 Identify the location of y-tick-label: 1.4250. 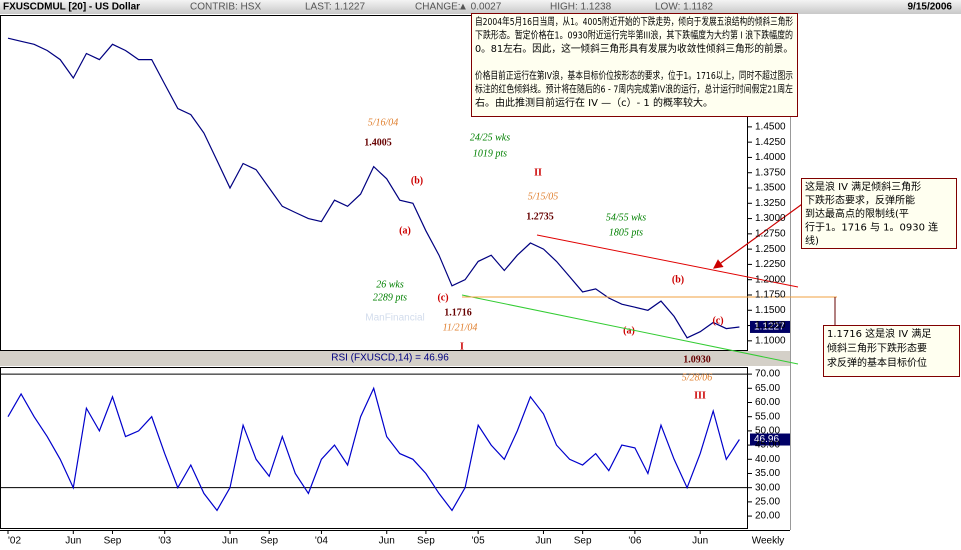
(770, 142).